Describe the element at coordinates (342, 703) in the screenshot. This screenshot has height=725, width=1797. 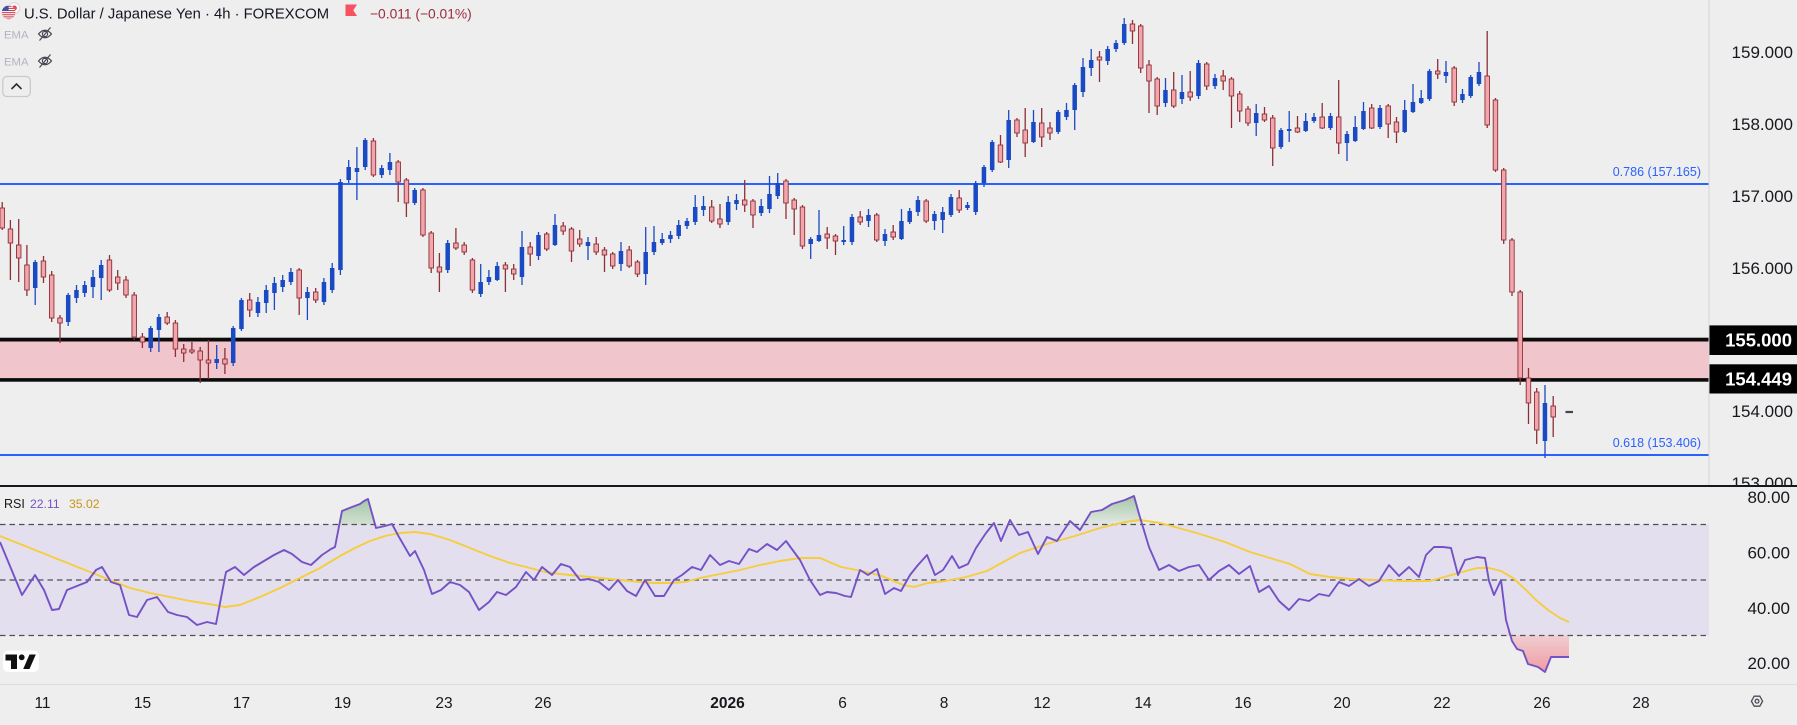
I see `svg-text: 19` at that location.